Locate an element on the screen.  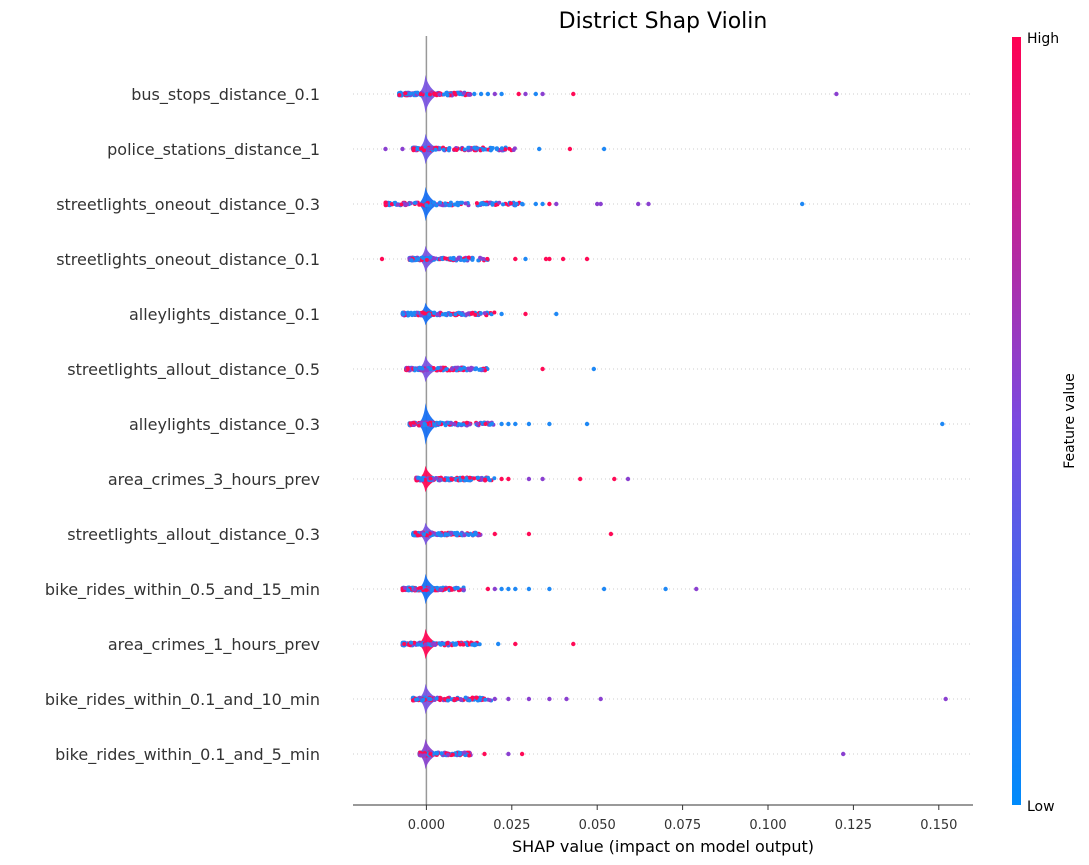
x-tick-label: 0.150 is located at coordinates (938, 825).